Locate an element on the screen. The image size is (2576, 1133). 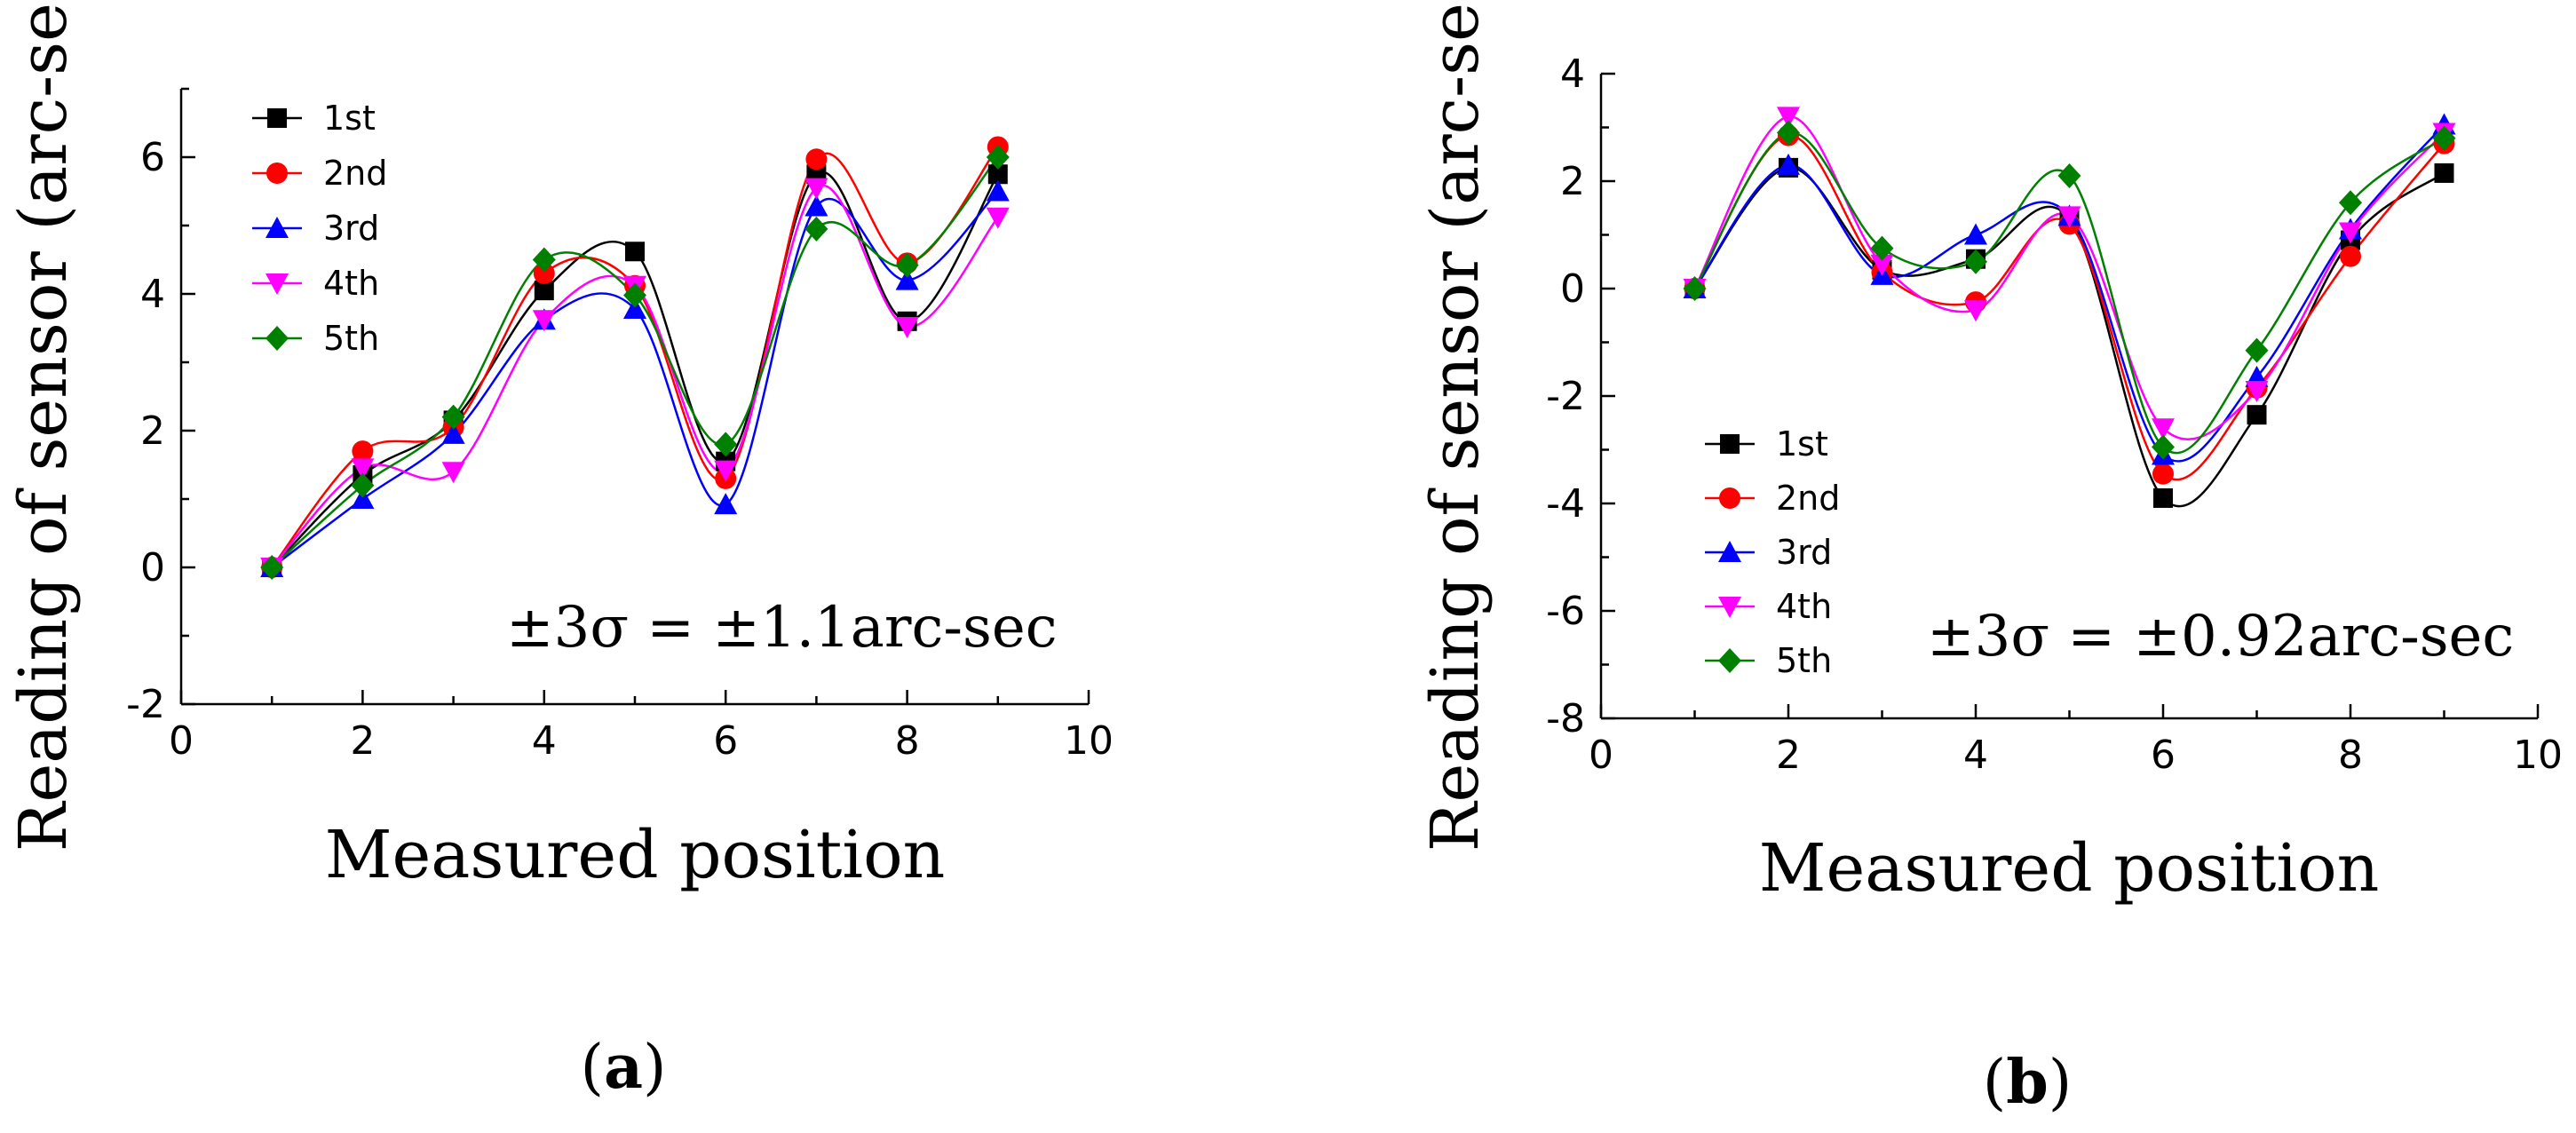
series-line-1st is located at coordinates (635, 369).